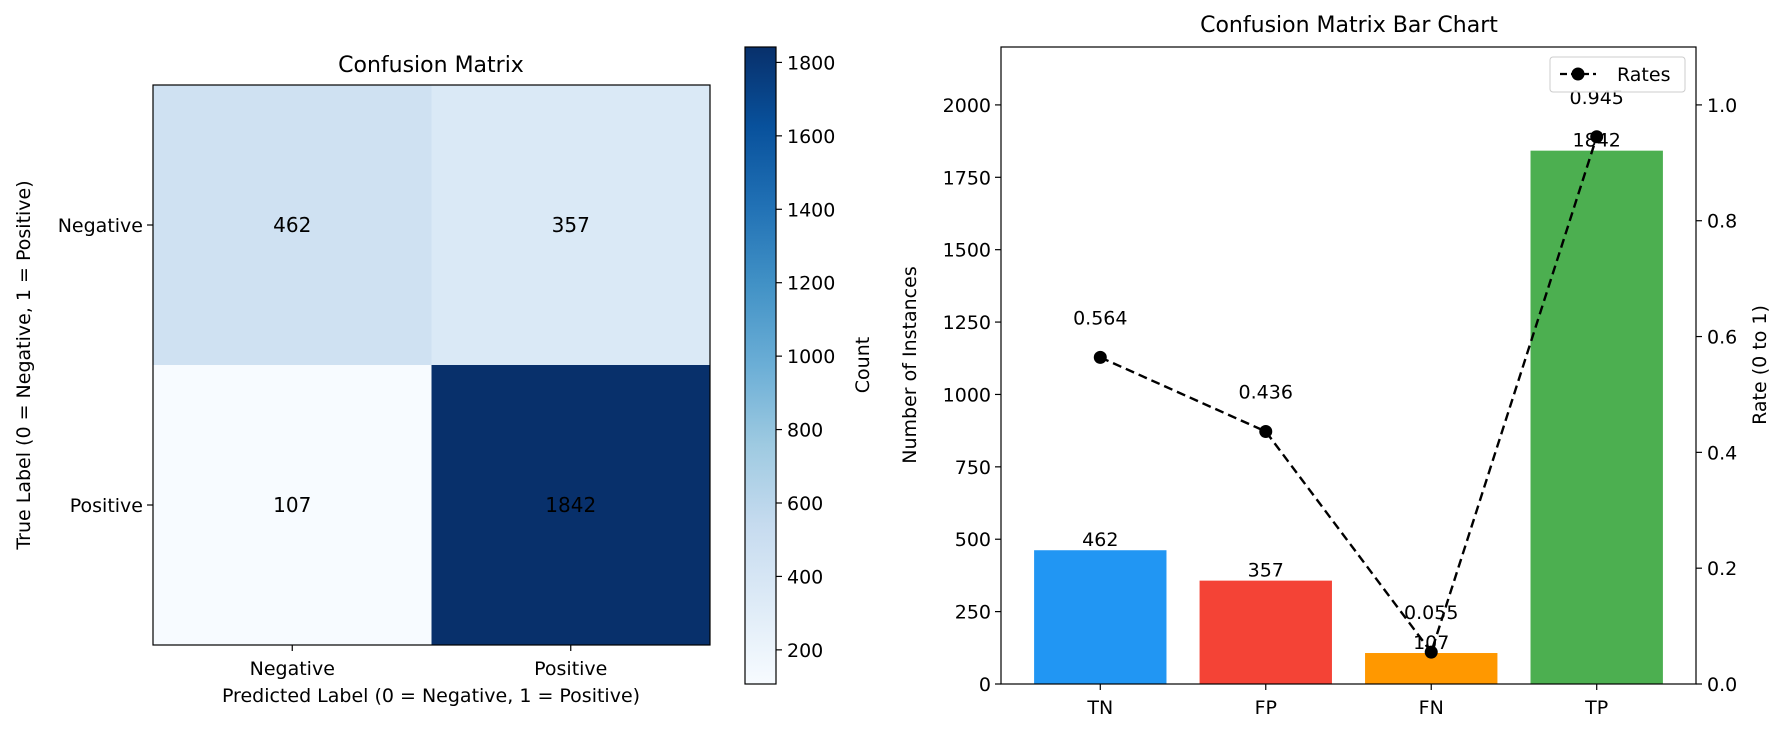 The width and height of the screenshot is (1783, 732). I want to click on heatmap-y-ticks: Negative Positive, so click(105, 366).